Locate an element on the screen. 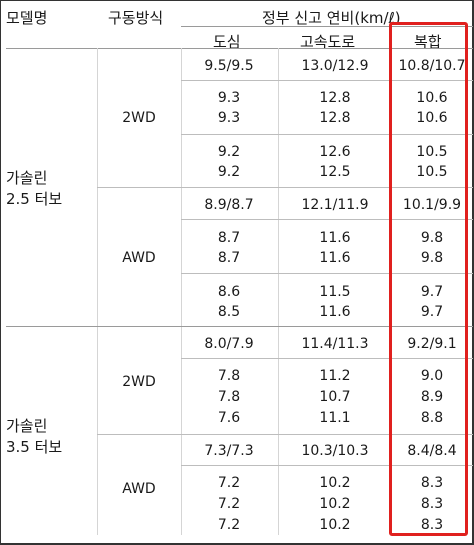 This screenshot has width=474, height=545. highway-value: 10.7 is located at coordinates (335, 397).